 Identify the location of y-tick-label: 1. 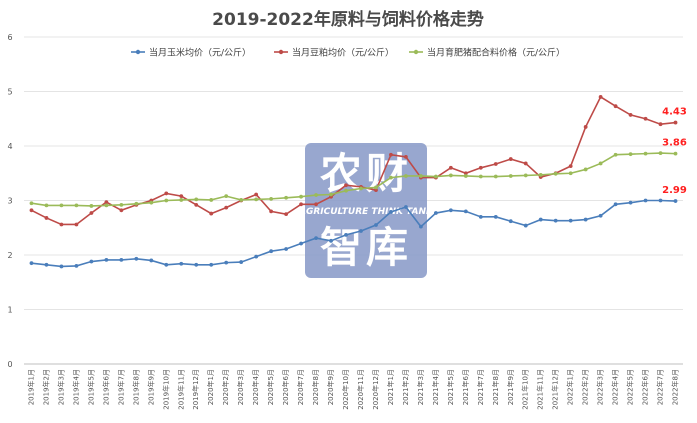
(9, 310).